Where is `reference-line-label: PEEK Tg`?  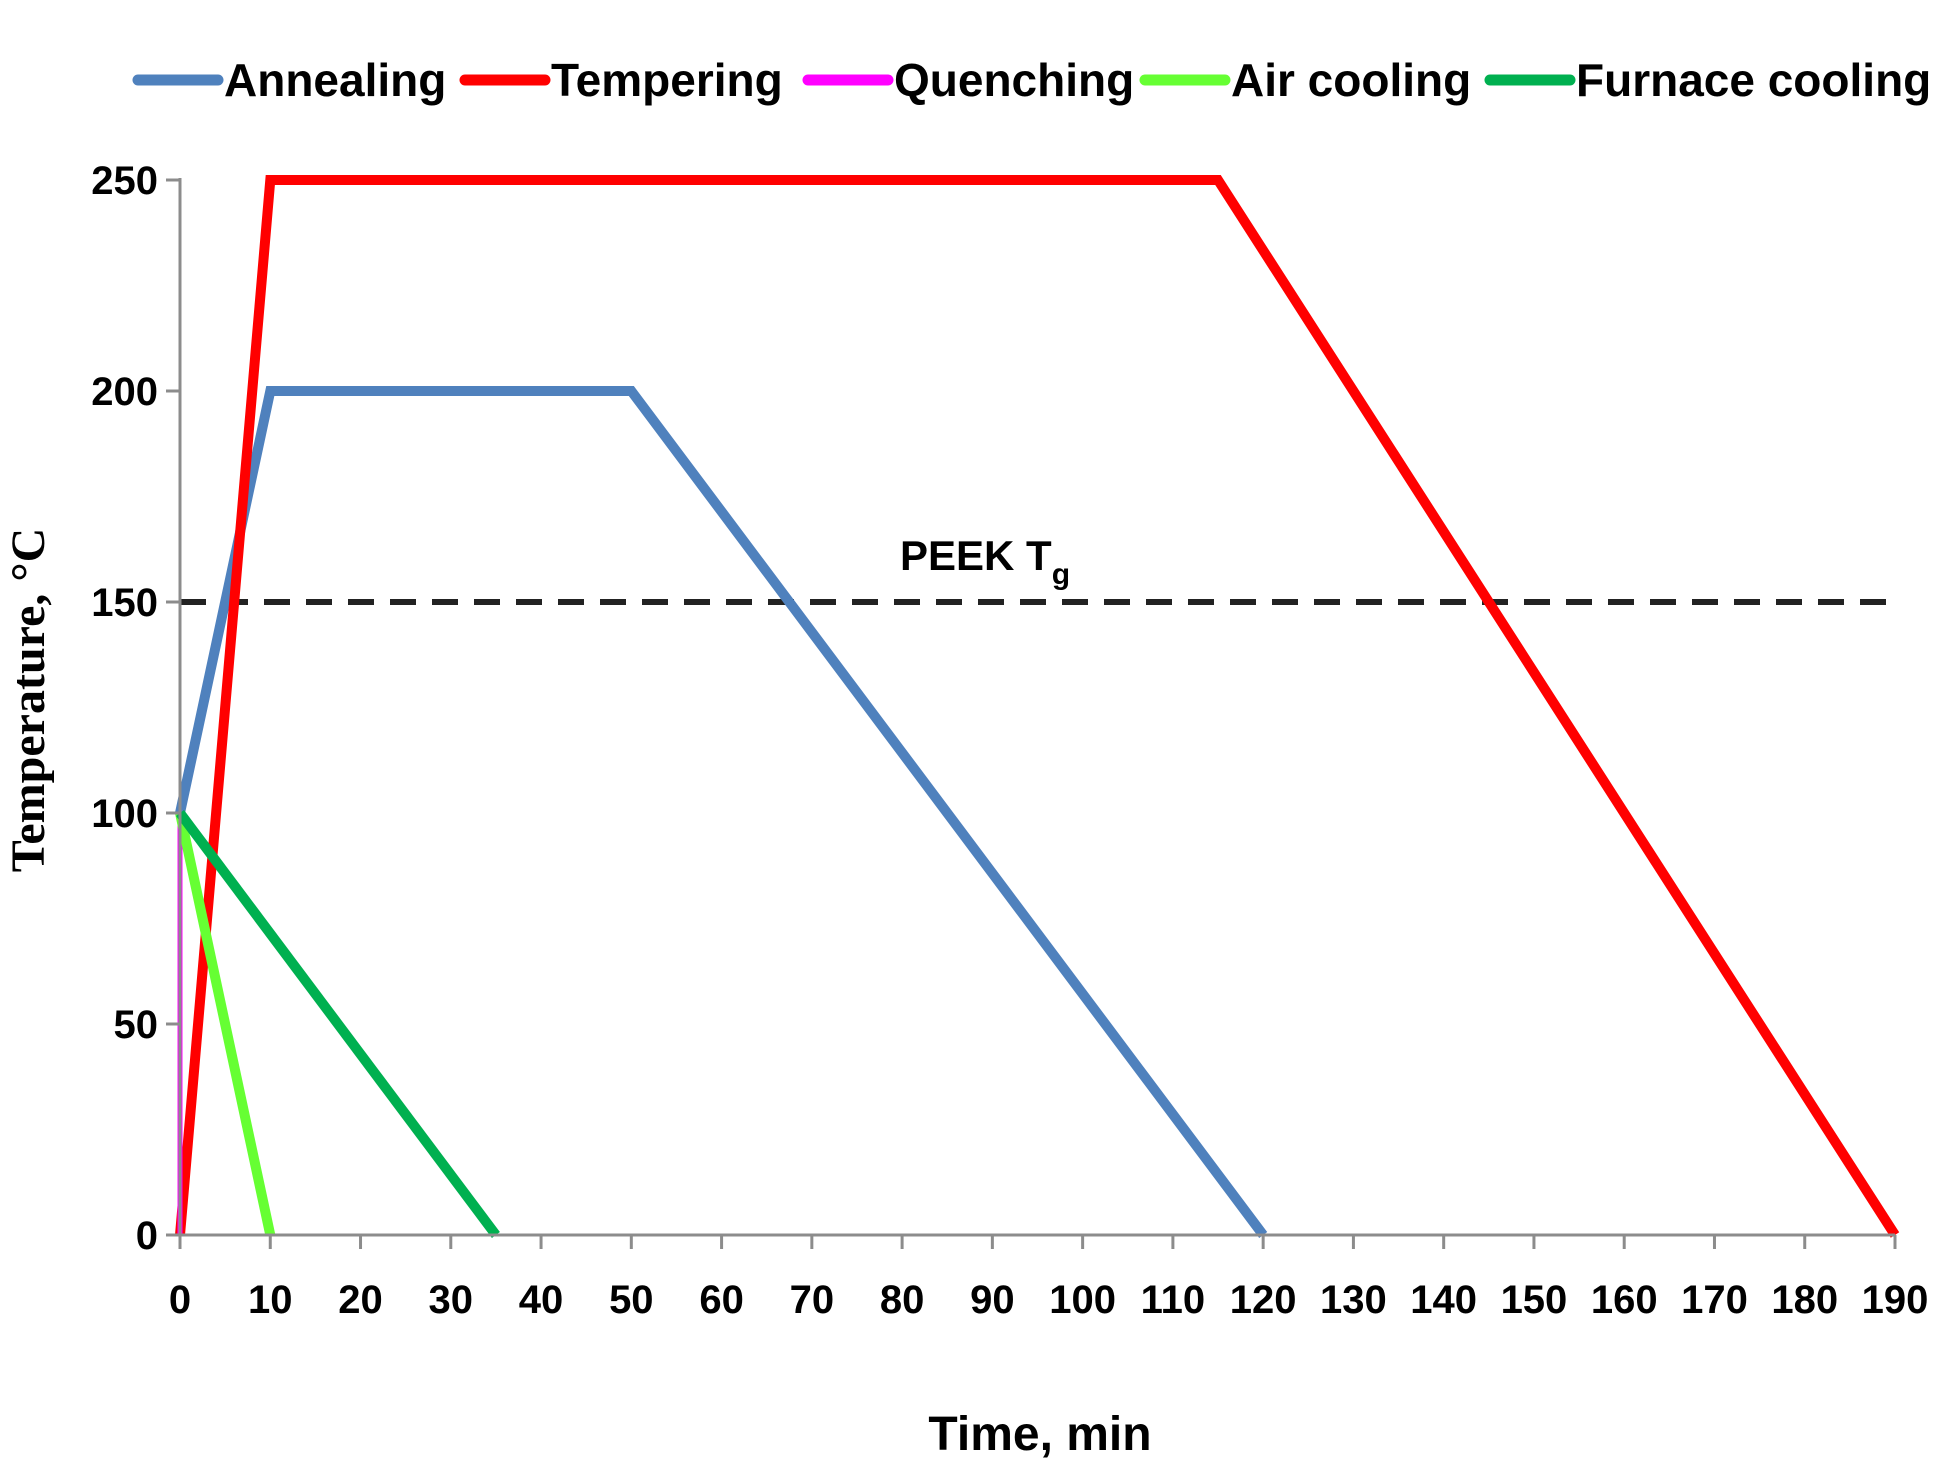 reference-line-label: PEEK Tg is located at coordinates (985, 561).